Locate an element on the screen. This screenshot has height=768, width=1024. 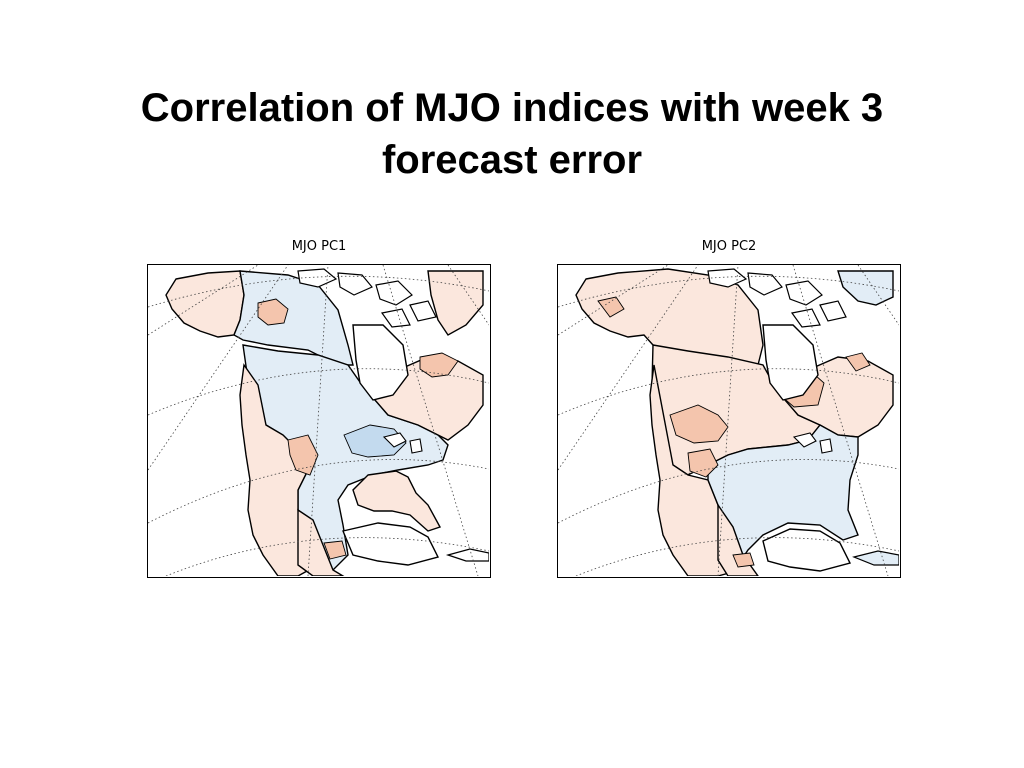
patch-positive-labrador is located at coordinates (858, 362).